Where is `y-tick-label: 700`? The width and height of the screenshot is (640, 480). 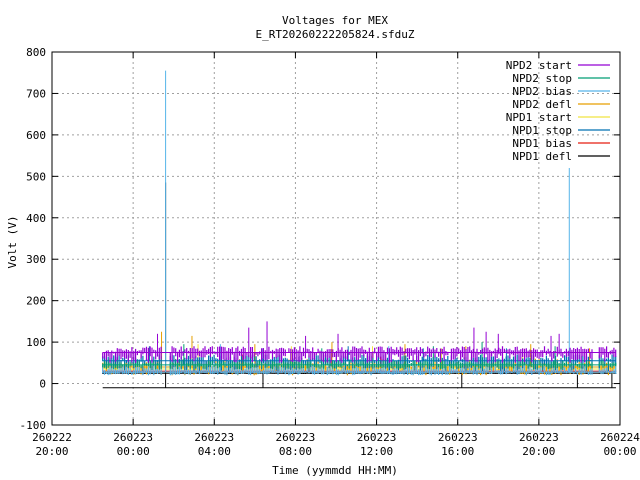
y-tick-label: 700 is located at coordinates (36, 93).